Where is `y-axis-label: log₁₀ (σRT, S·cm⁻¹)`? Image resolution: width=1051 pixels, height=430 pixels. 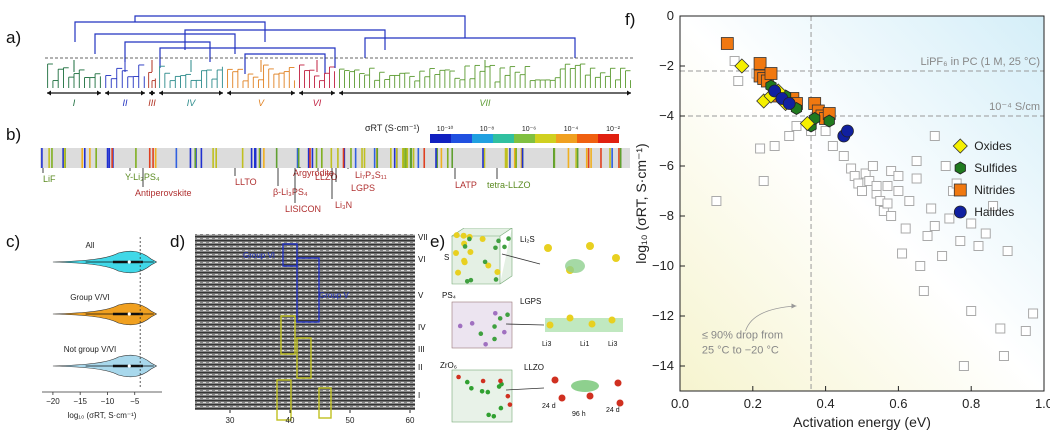 y-axis-label: log₁₀ (σRT, S·cm⁻¹) is located at coordinates (641, 203).